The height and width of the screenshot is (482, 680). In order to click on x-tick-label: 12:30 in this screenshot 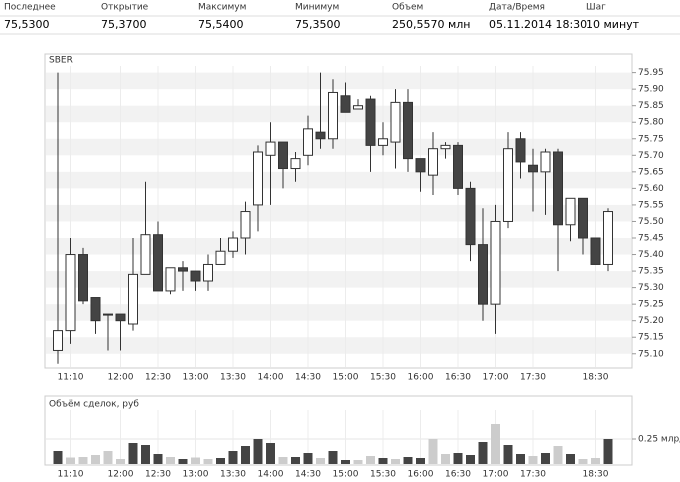, I will do `click(158, 378)`.